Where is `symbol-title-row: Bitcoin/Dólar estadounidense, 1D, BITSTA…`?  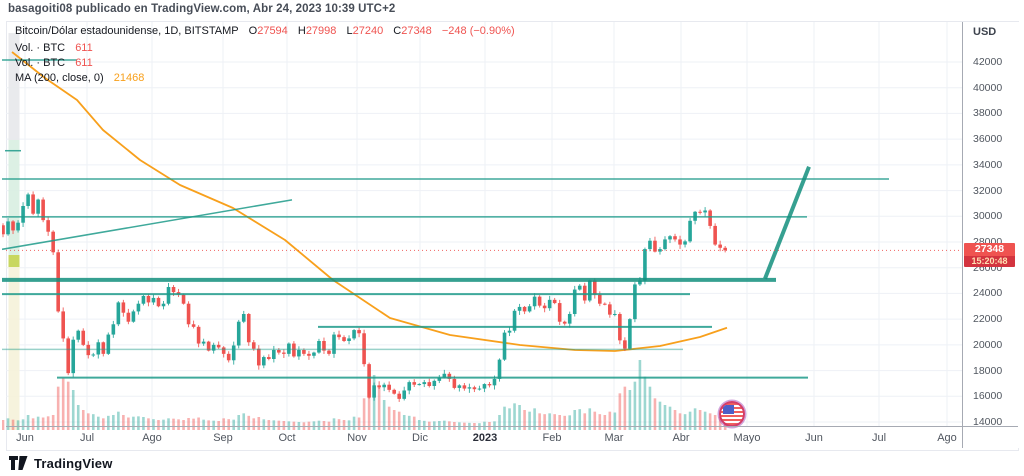 symbol-title-row: Bitcoin/Dólar estadounidense, 1D, BITSTA… is located at coordinates (265, 32).